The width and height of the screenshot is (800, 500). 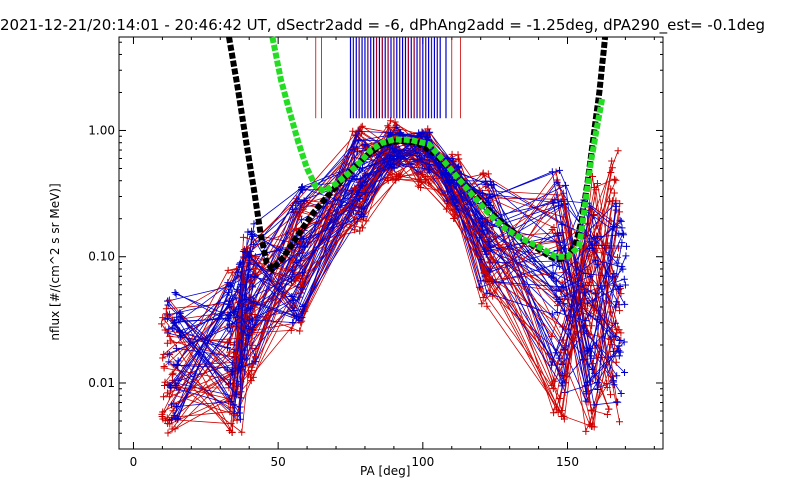 I want to click on y-tick-label: 0.01, so click(x=101, y=383).